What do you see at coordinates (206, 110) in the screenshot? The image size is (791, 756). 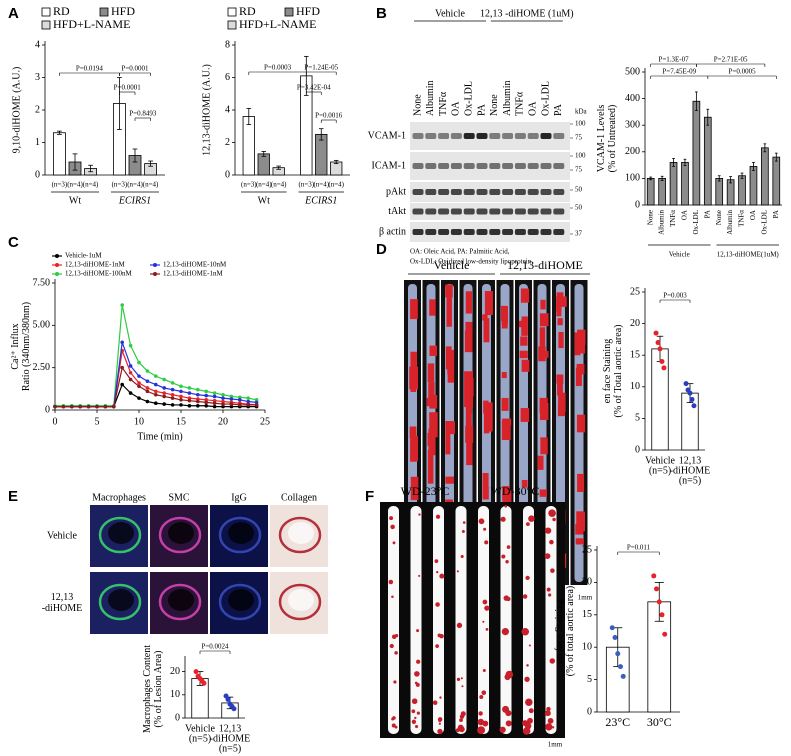 I see `y-axis-label: 12,13-diHOME (A.U.)` at bounding box center [206, 110].